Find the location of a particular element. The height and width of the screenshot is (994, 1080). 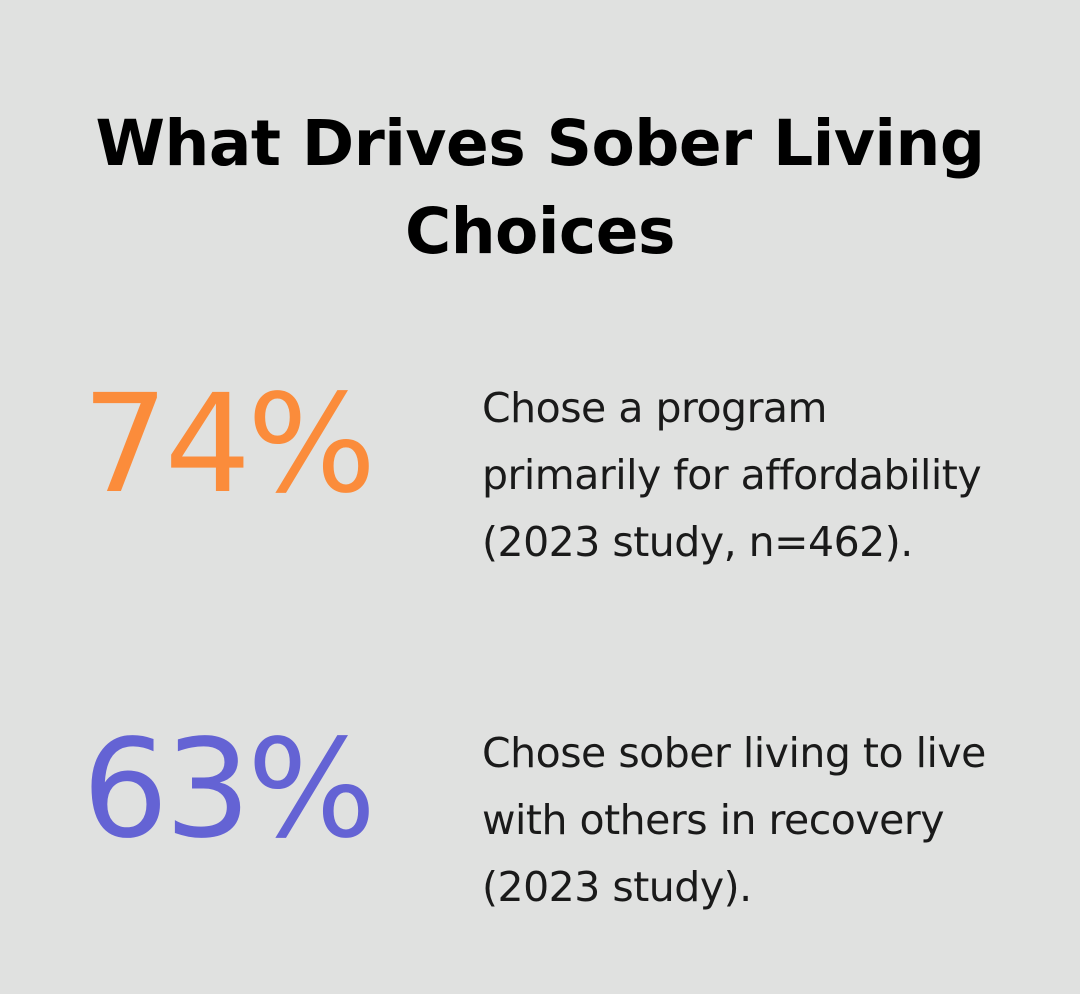

stat-value: 63% is located at coordinates (229, 790).